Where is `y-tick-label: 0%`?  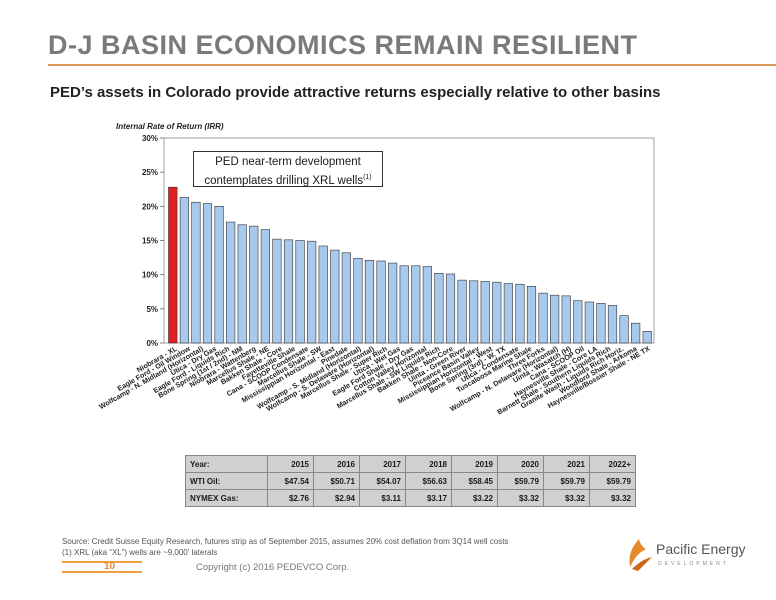 y-tick-label: 0% is located at coordinates (152, 343).